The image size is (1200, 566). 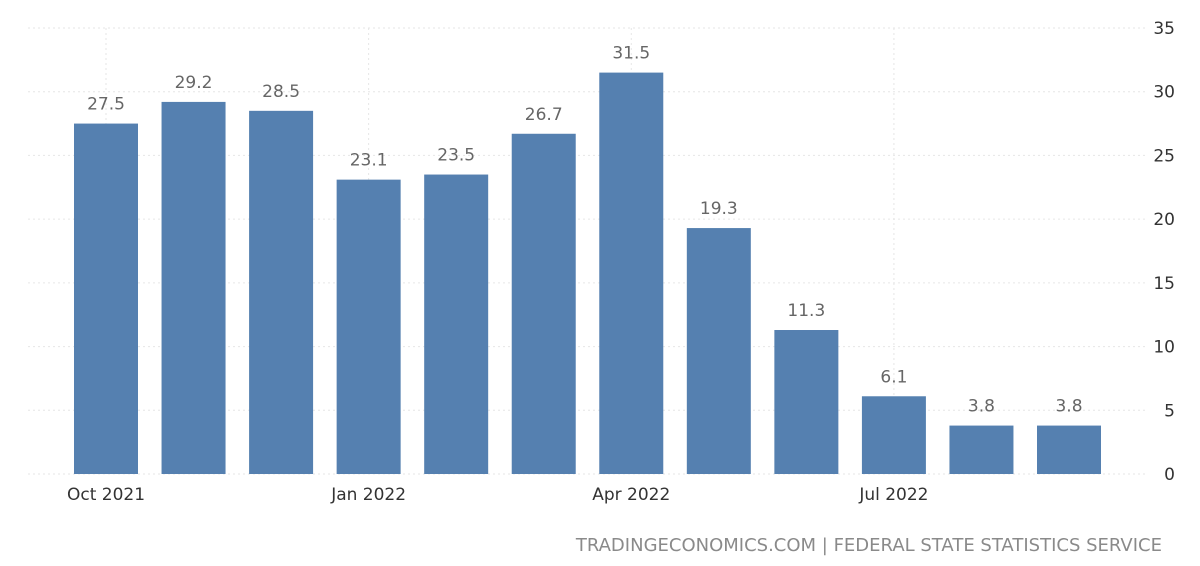 I want to click on y-tick-label: 10, so click(x=1164, y=348).